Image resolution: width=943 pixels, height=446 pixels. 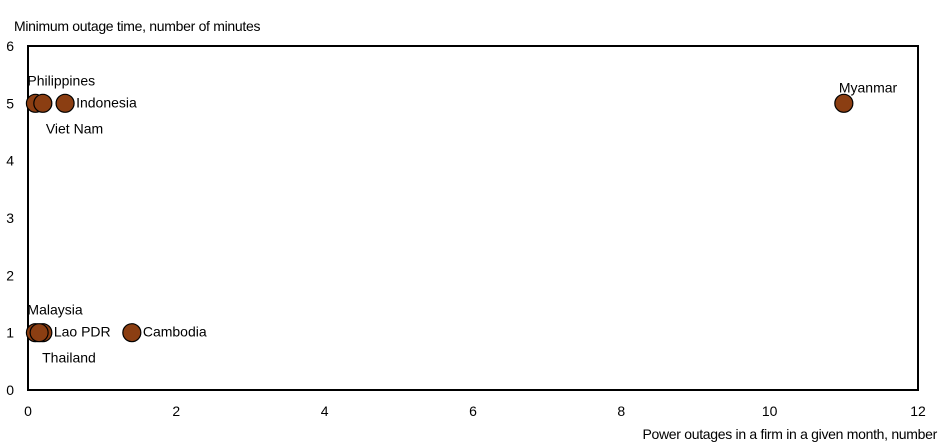 I want to click on x-tick-label: 0, so click(x=28, y=411).